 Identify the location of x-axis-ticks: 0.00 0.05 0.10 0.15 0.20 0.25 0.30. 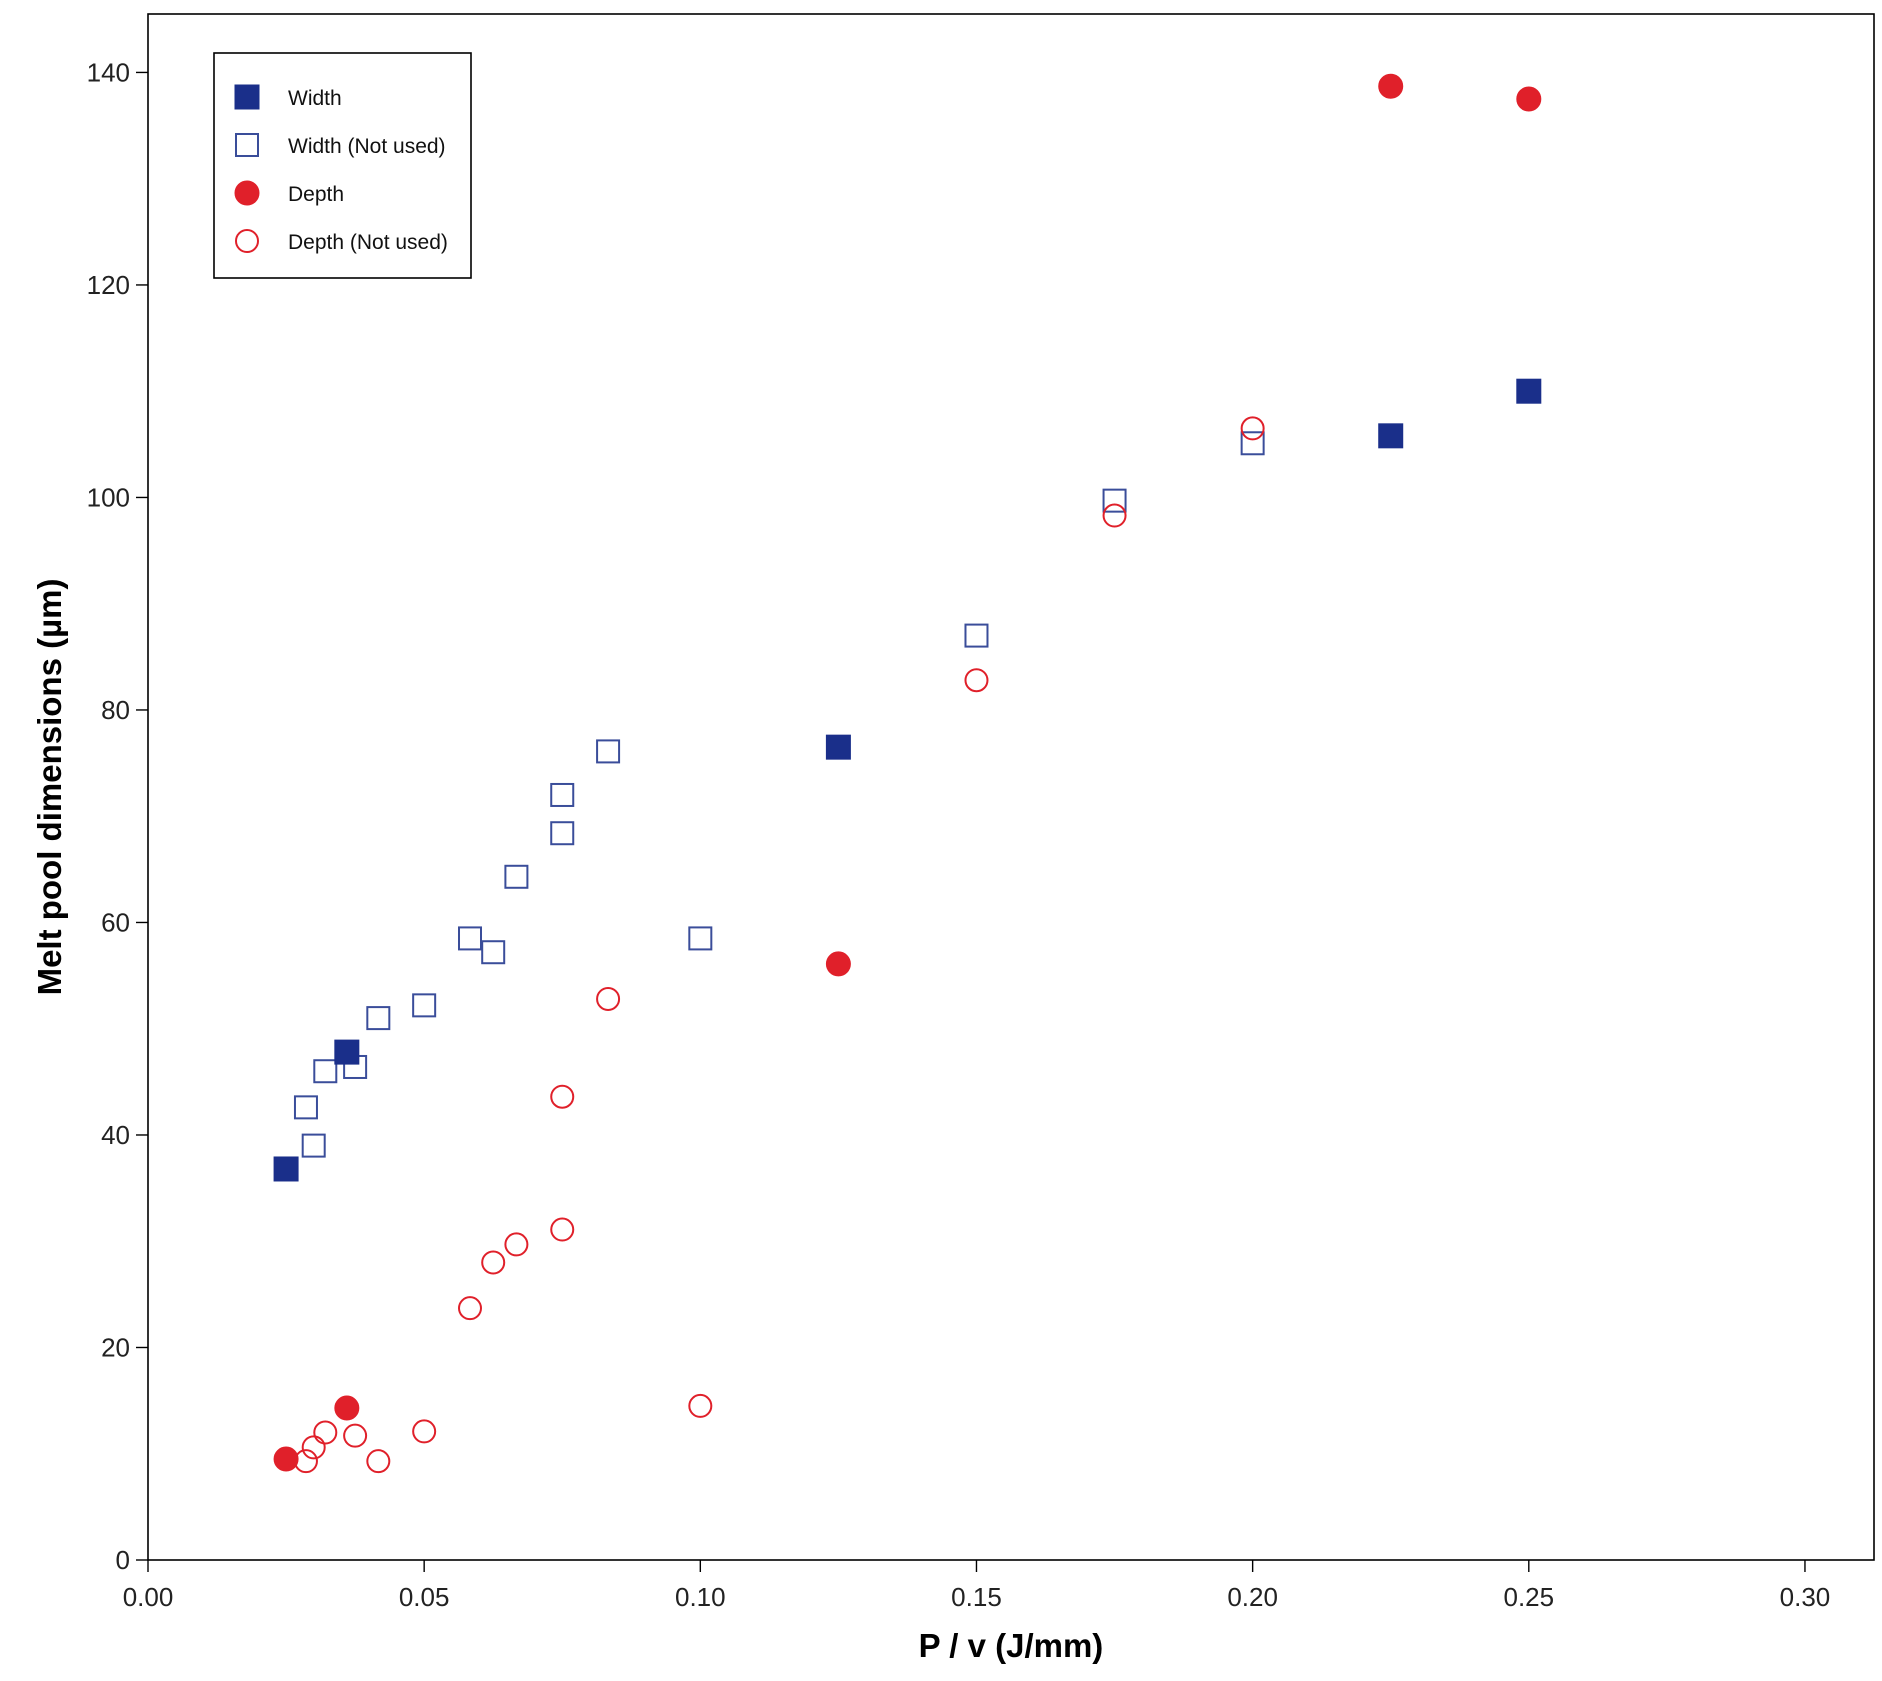
(977, 1586).